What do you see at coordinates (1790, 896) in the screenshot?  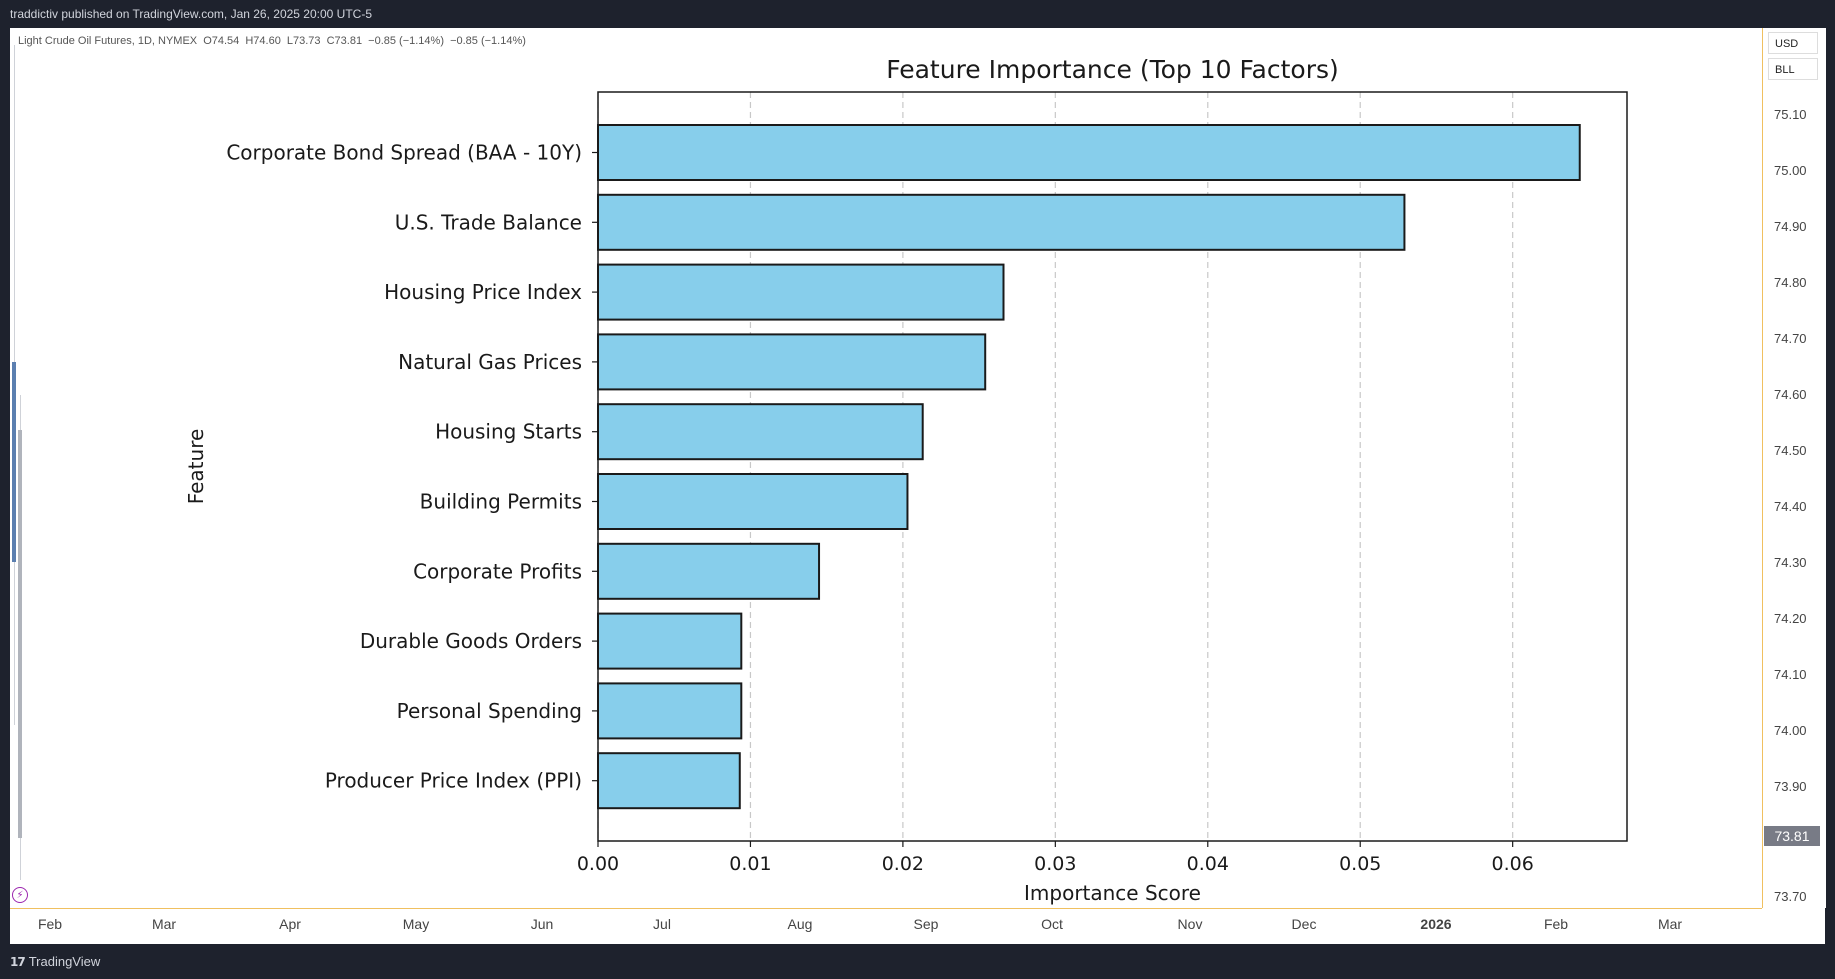 I see `price-label: 73.70` at bounding box center [1790, 896].